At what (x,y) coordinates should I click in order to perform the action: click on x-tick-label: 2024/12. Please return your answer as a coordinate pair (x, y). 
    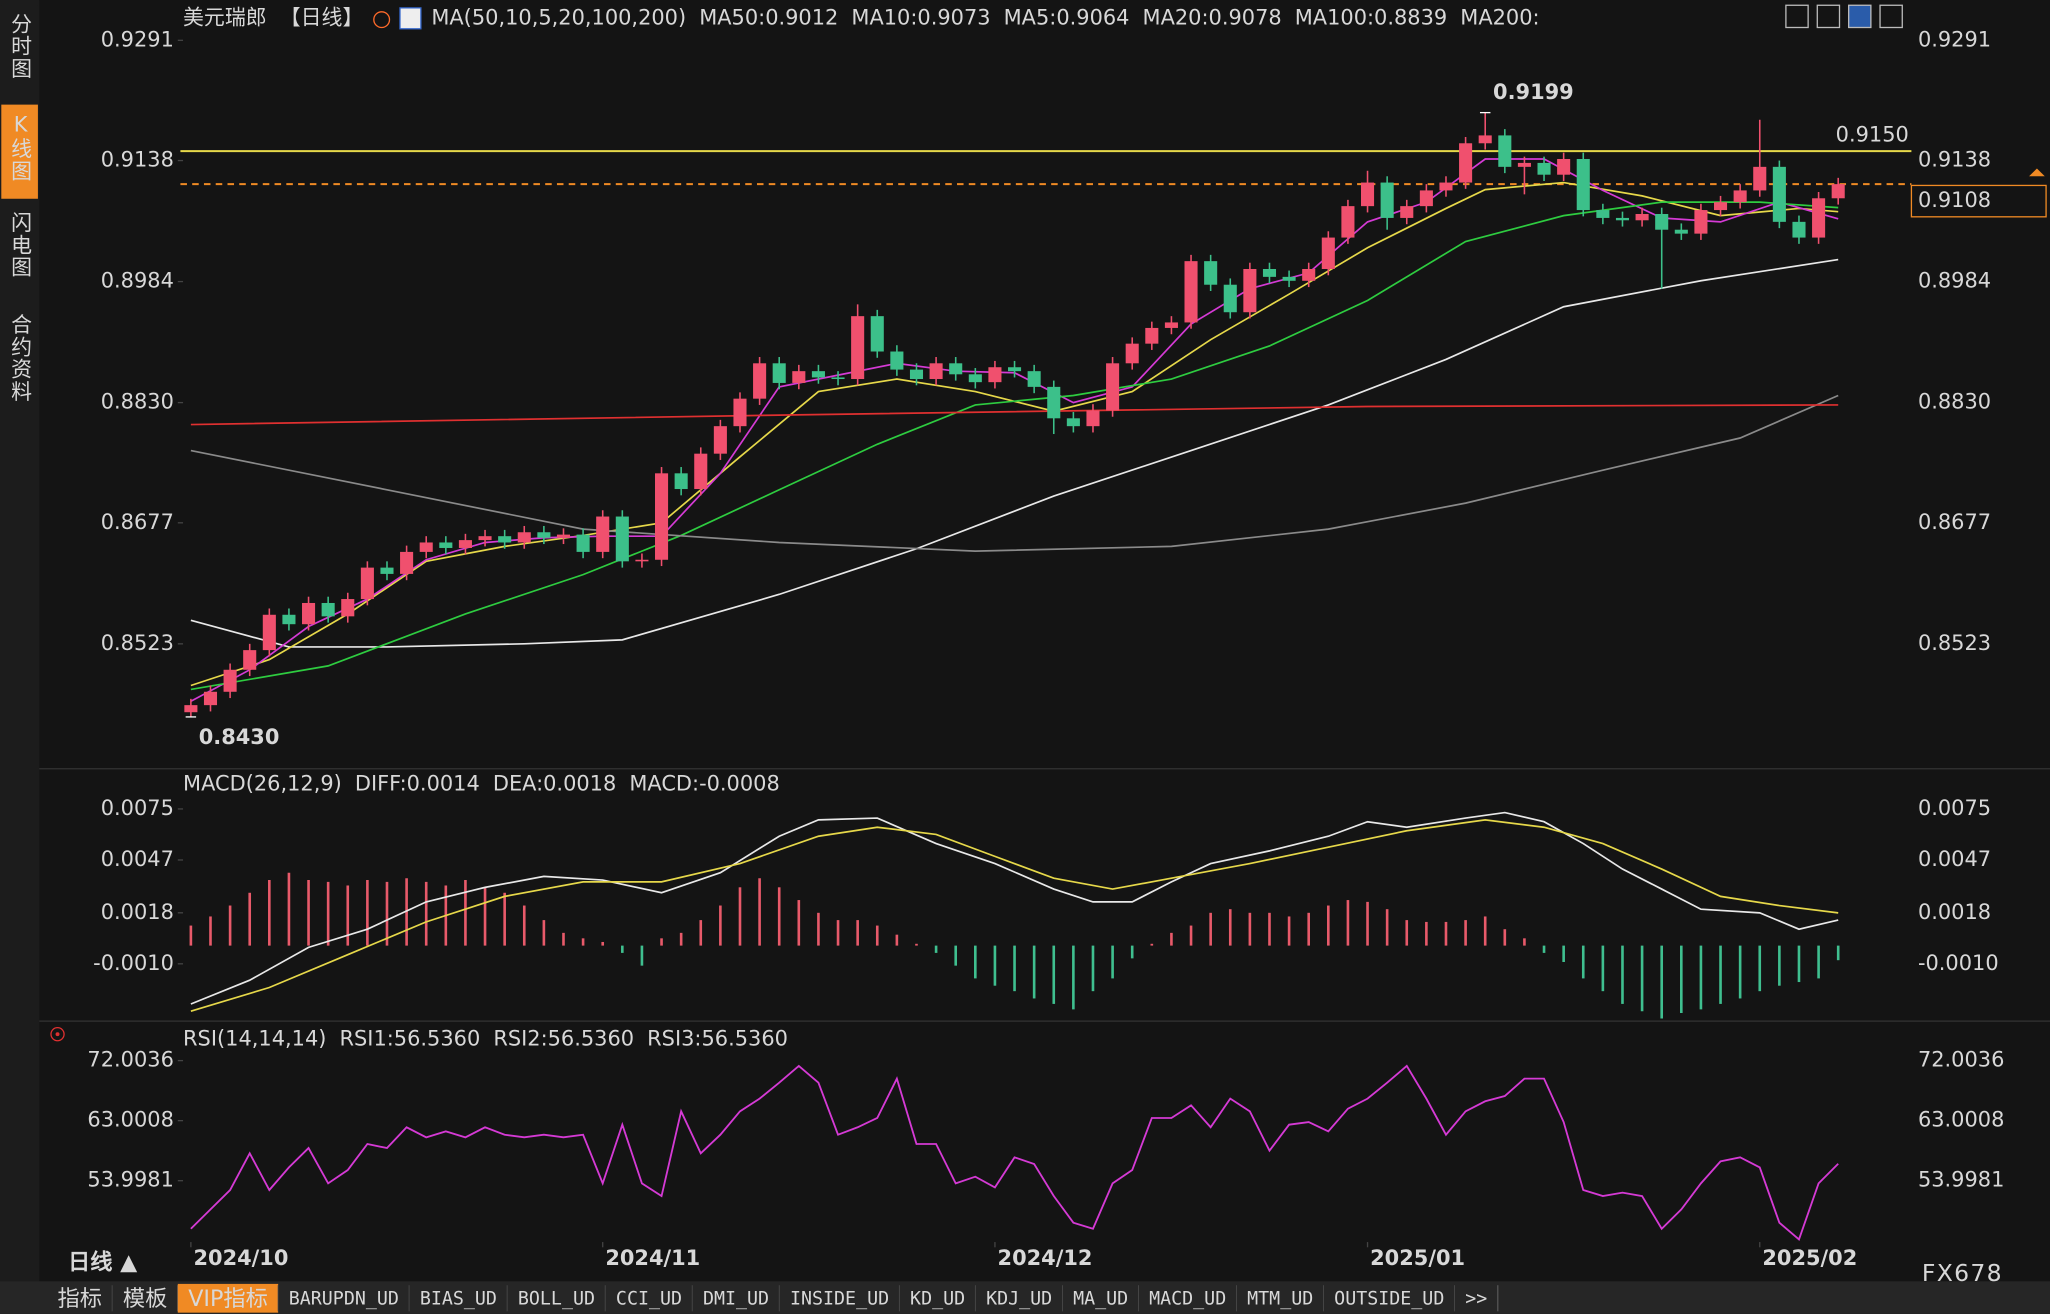
    Looking at the image, I should click on (1045, 1258).